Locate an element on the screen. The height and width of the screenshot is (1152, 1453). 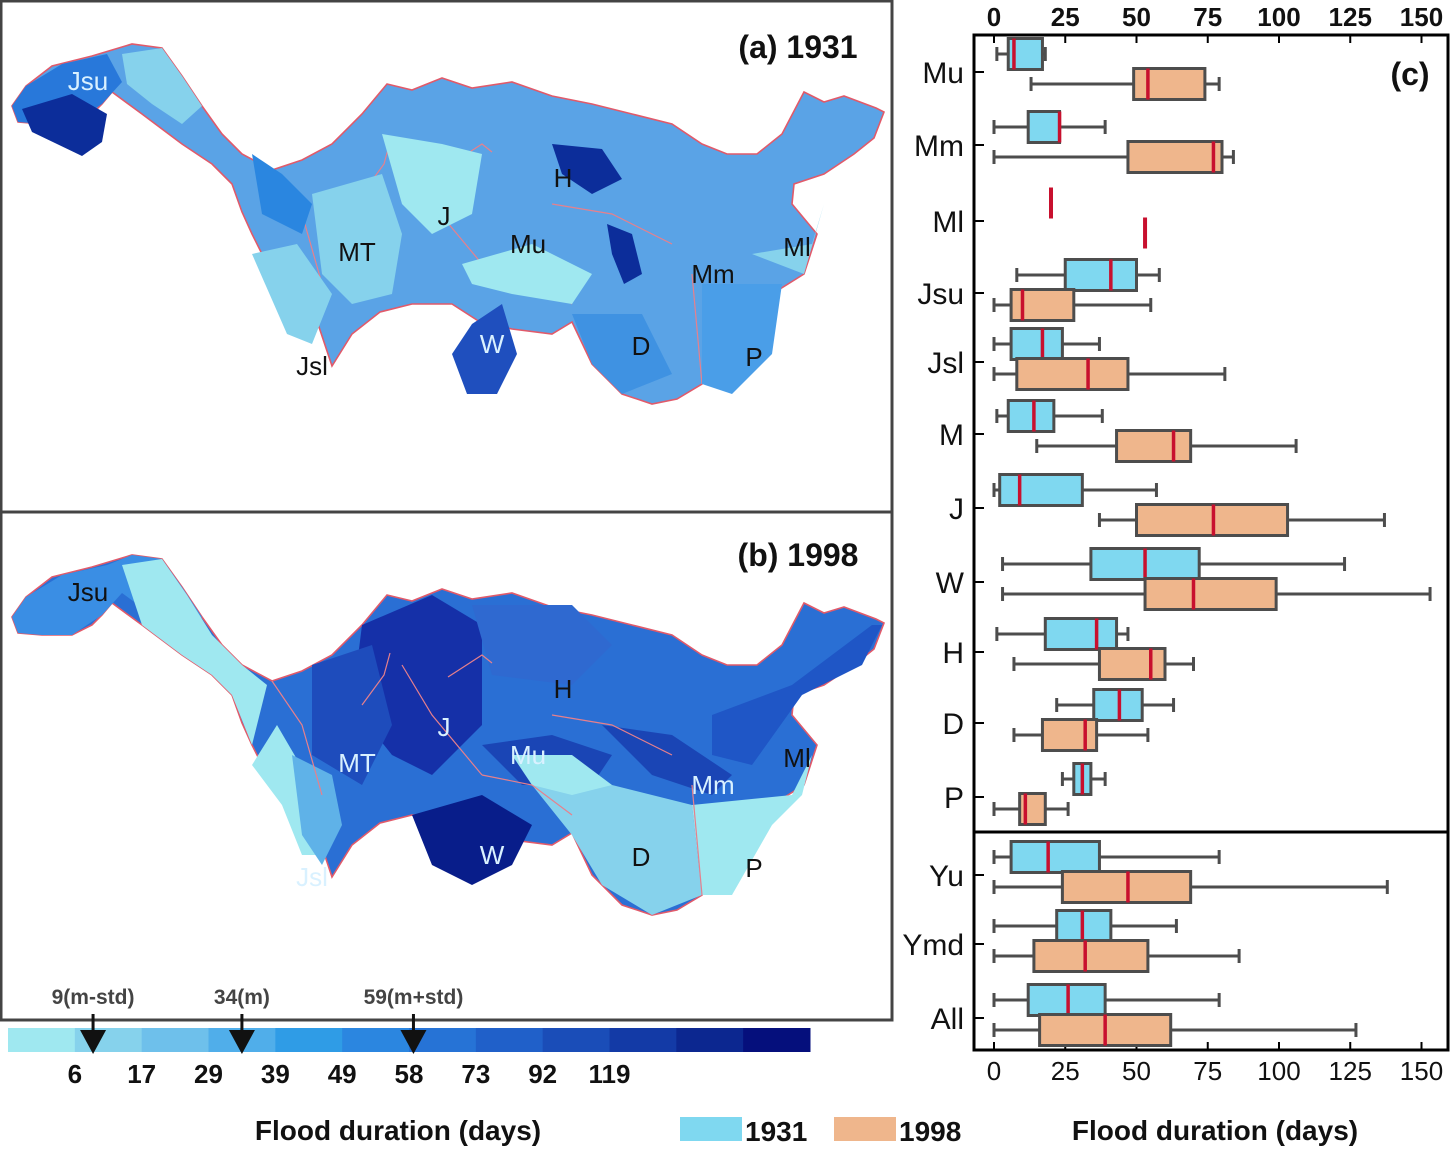
box-1998-h is located at coordinates (1103, 664).